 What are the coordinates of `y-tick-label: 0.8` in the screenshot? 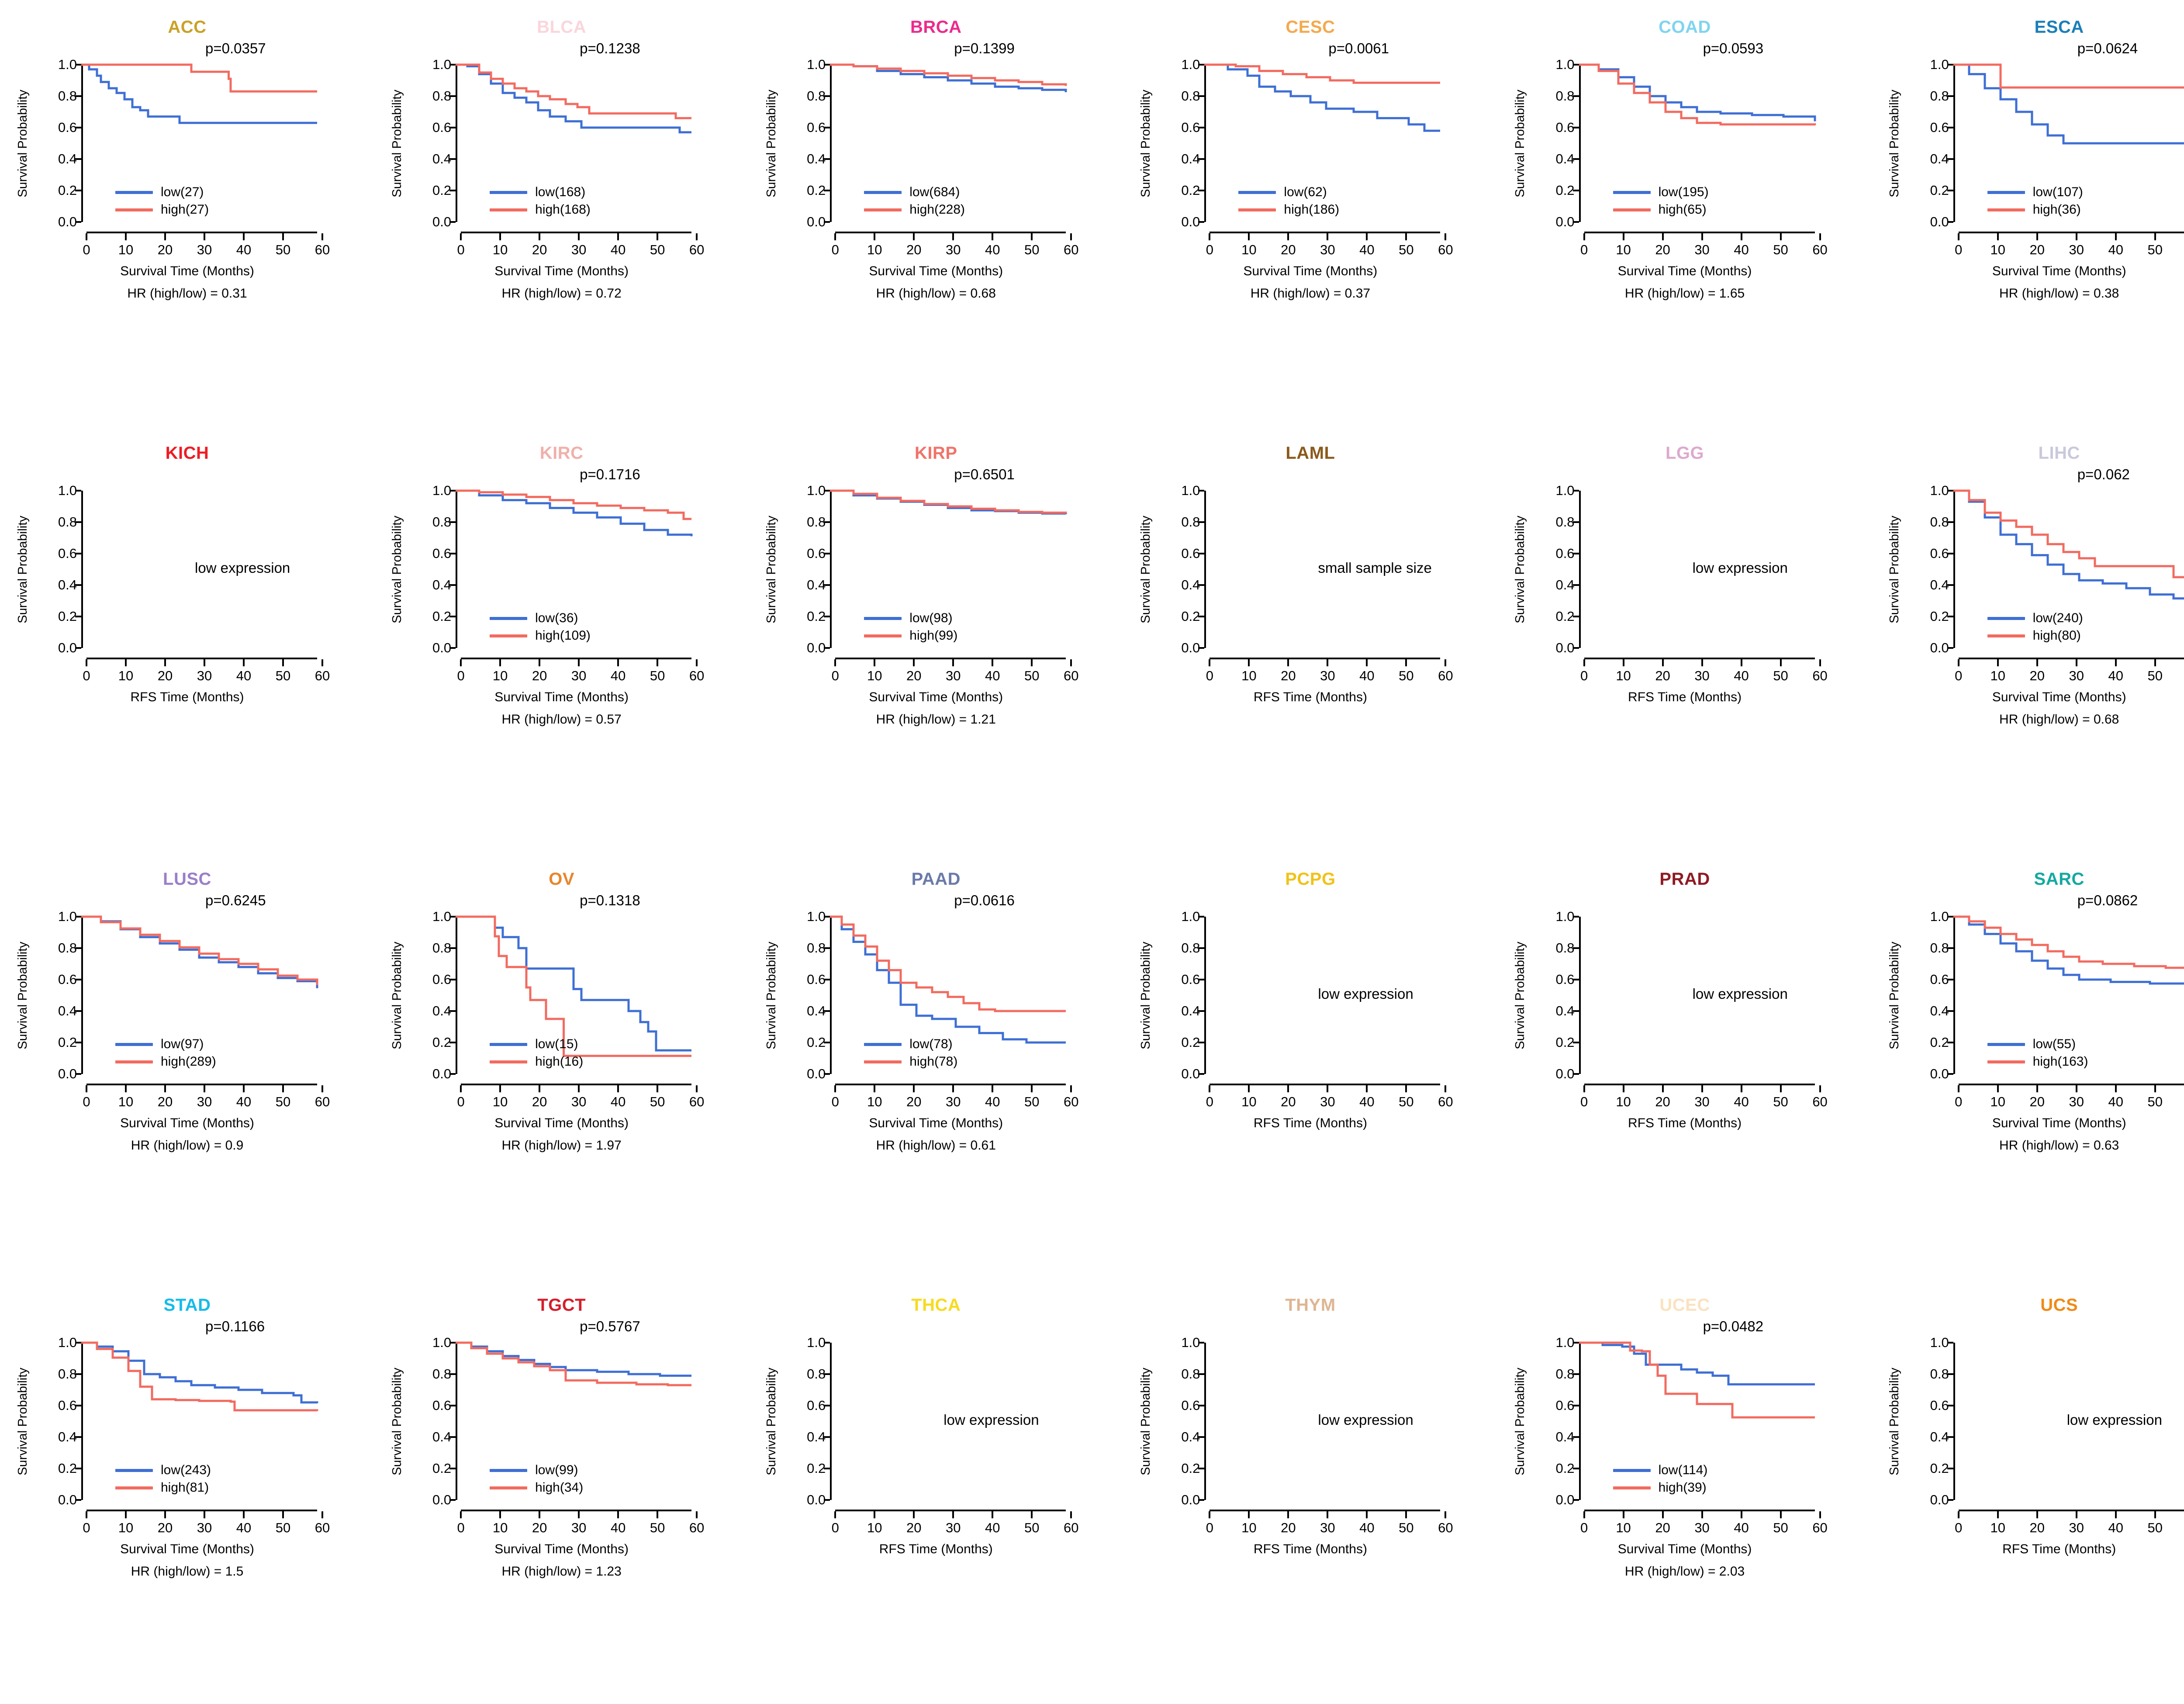 It's located at (1565, 522).